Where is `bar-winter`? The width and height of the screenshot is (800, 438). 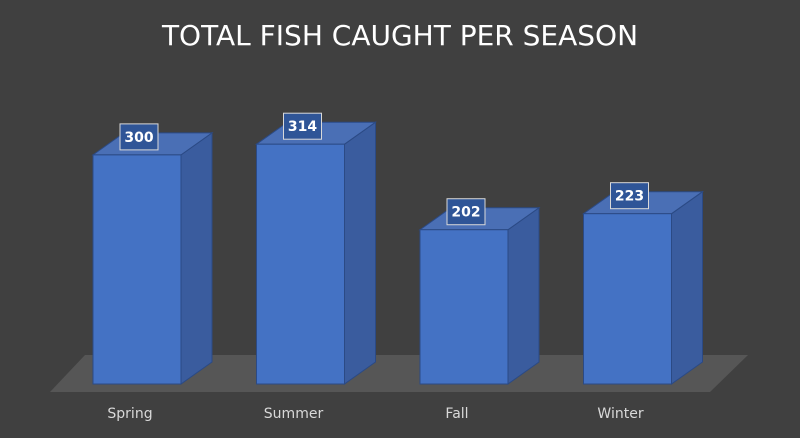
bar-winter is located at coordinates (643, 287).